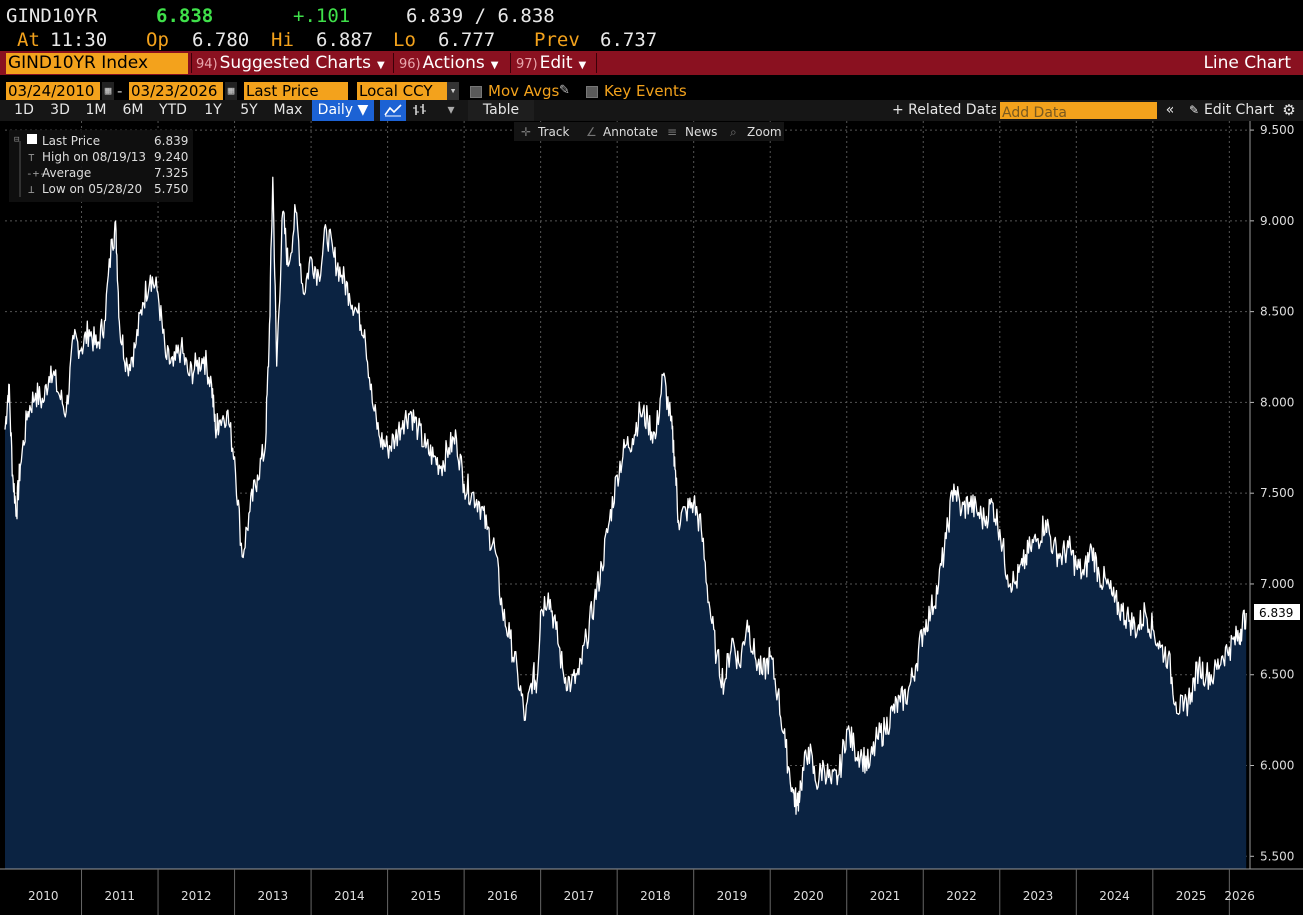 The height and width of the screenshot is (915, 1303). Describe the element at coordinates (290, 63) in the screenshot. I see `suggested-charts-button: 94) Suggested Charts ▼` at that location.